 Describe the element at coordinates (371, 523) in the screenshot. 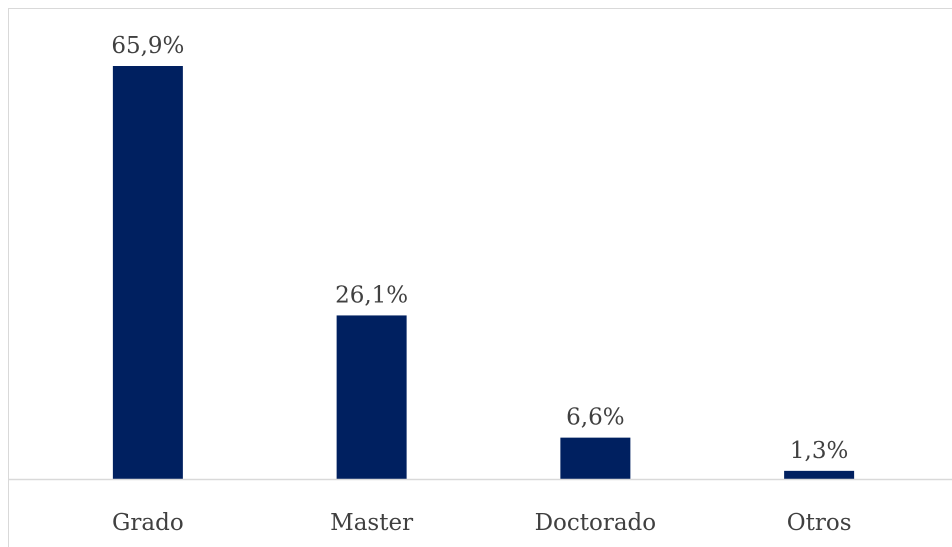

I see `category-label-master: Master` at that location.